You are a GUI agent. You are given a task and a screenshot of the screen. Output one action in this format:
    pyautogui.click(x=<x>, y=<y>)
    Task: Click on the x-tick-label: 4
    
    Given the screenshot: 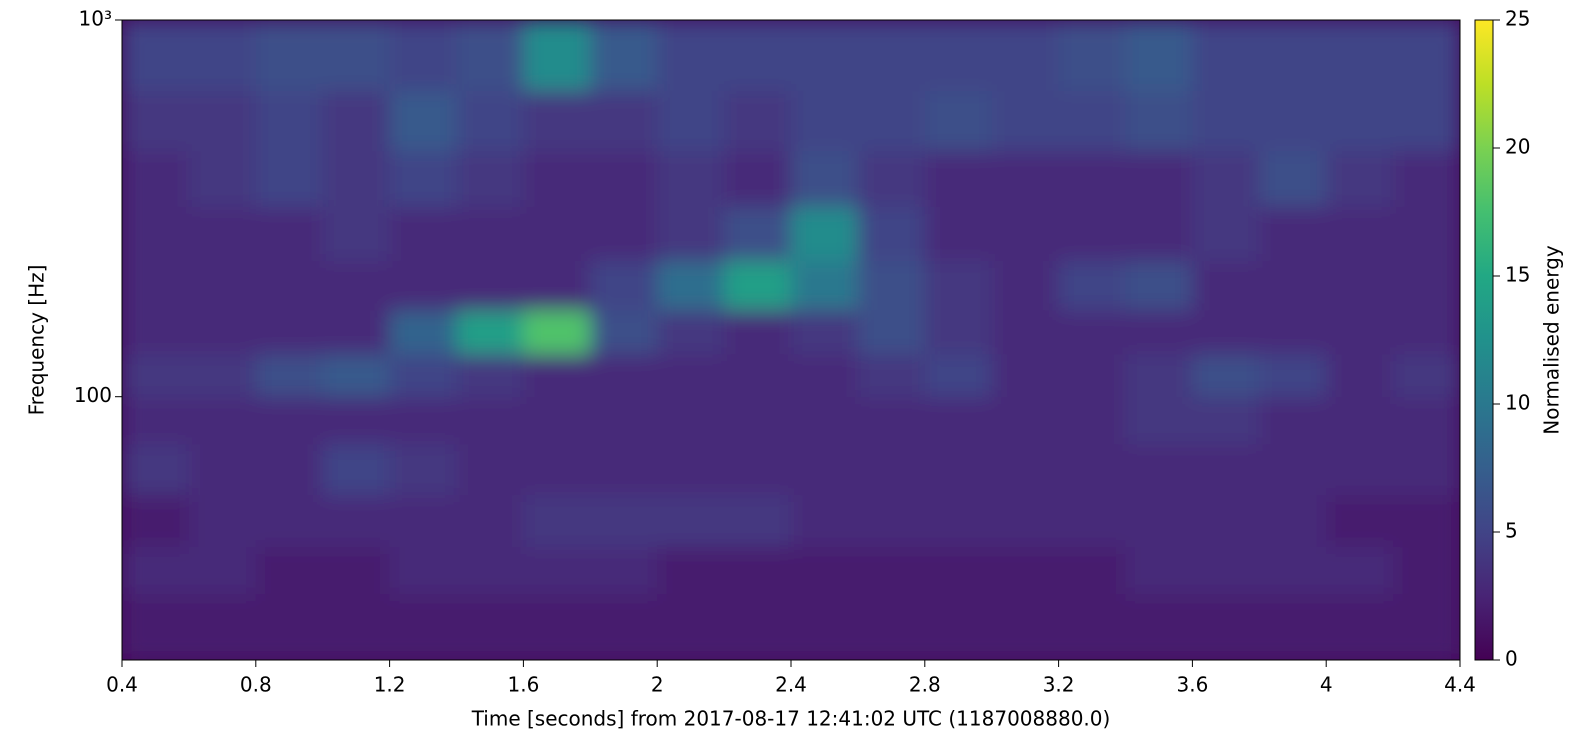 What is the action you would take?
    pyautogui.click(x=1326, y=685)
    